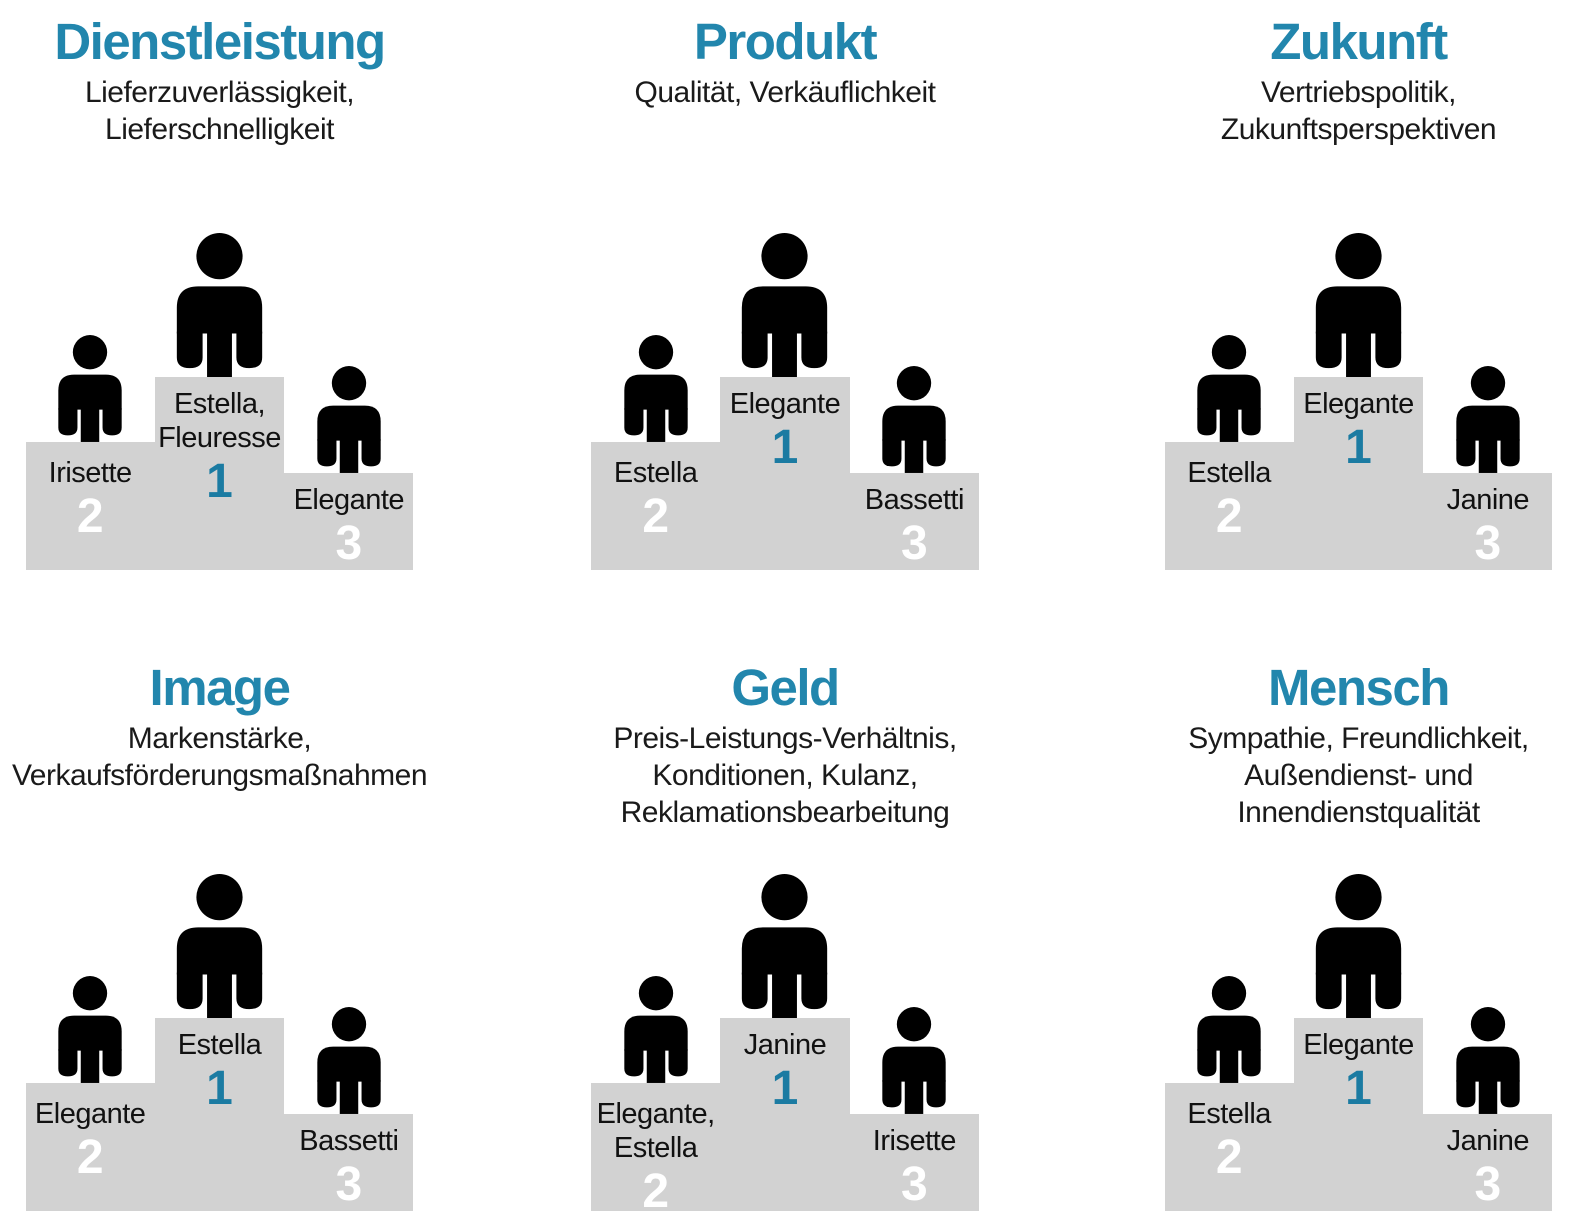  I want to click on category-title: Zukunft, so click(1359, 41).